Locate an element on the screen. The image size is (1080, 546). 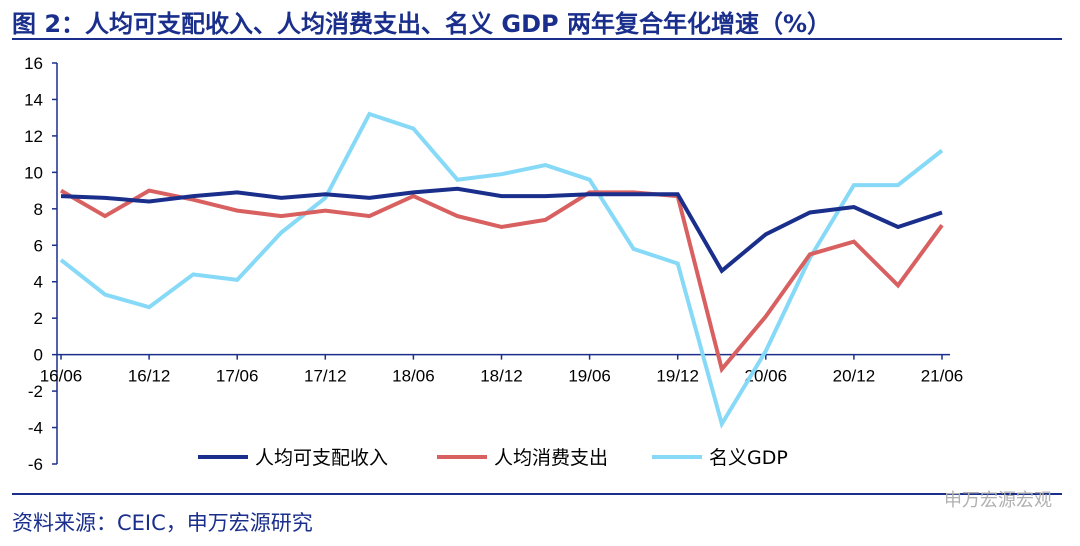
y-tick-label: 14 is located at coordinates (33, 99).